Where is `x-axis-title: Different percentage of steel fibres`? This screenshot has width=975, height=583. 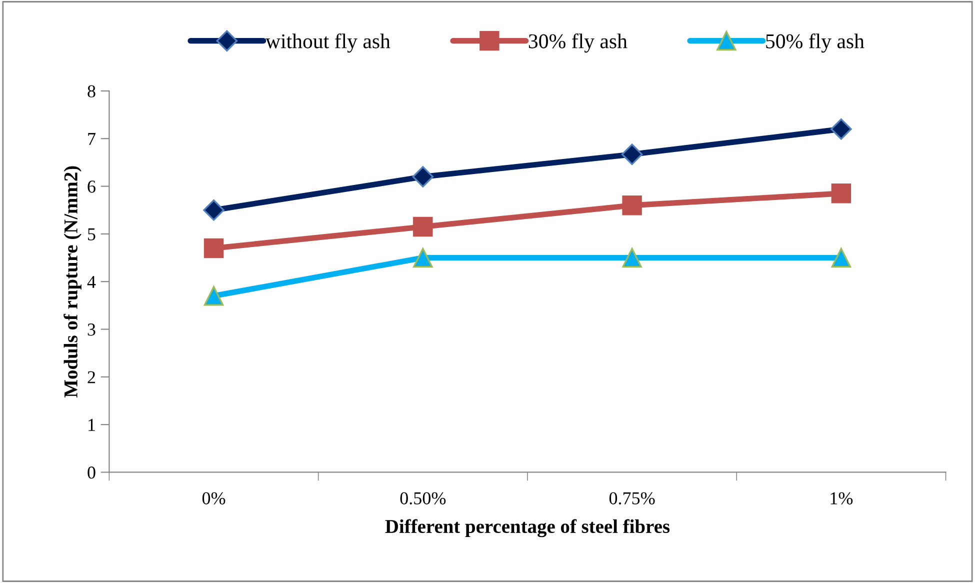 x-axis-title: Different percentage of steel fibres is located at coordinates (527, 528).